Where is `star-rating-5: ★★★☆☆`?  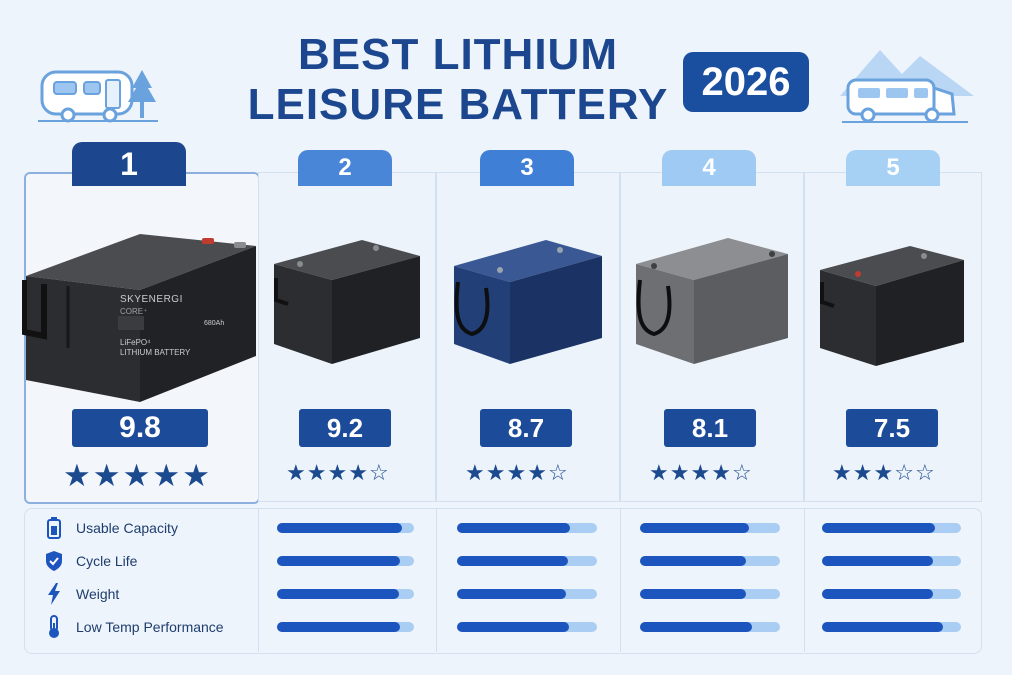
star-rating-5: ★★★☆☆ is located at coordinates (884, 473).